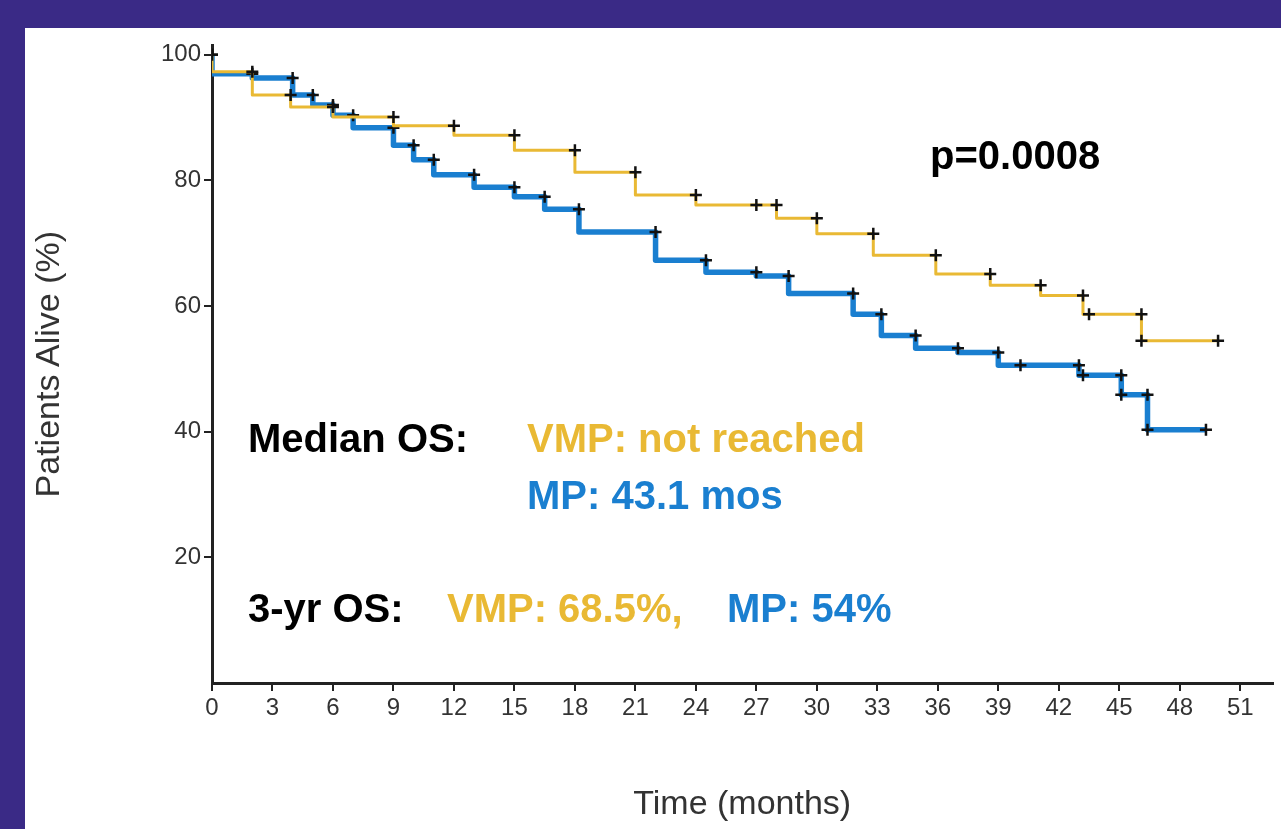 This screenshot has height=829, width=1281. What do you see at coordinates (565, 608) in the screenshot?
I see `annotation: VMP: 68.5%,` at bounding box center [565, 608].